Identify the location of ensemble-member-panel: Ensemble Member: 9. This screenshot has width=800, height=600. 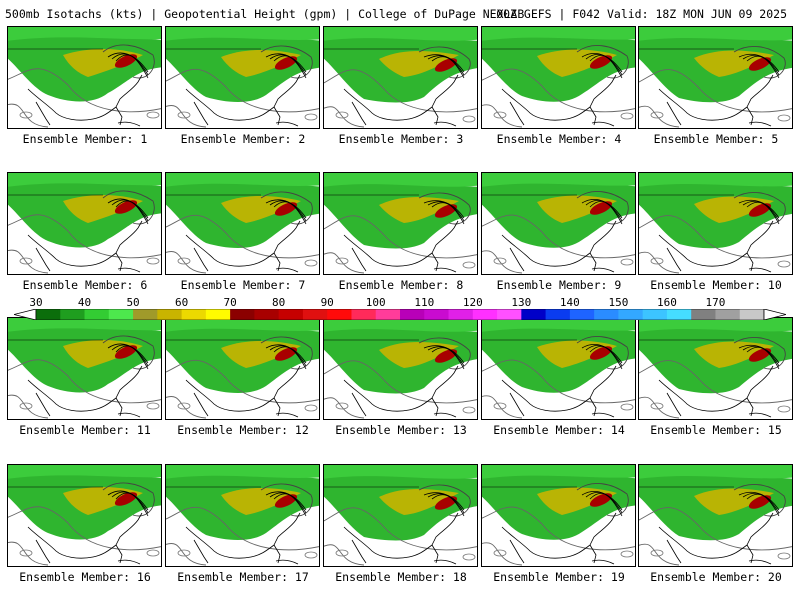
(558, 232).